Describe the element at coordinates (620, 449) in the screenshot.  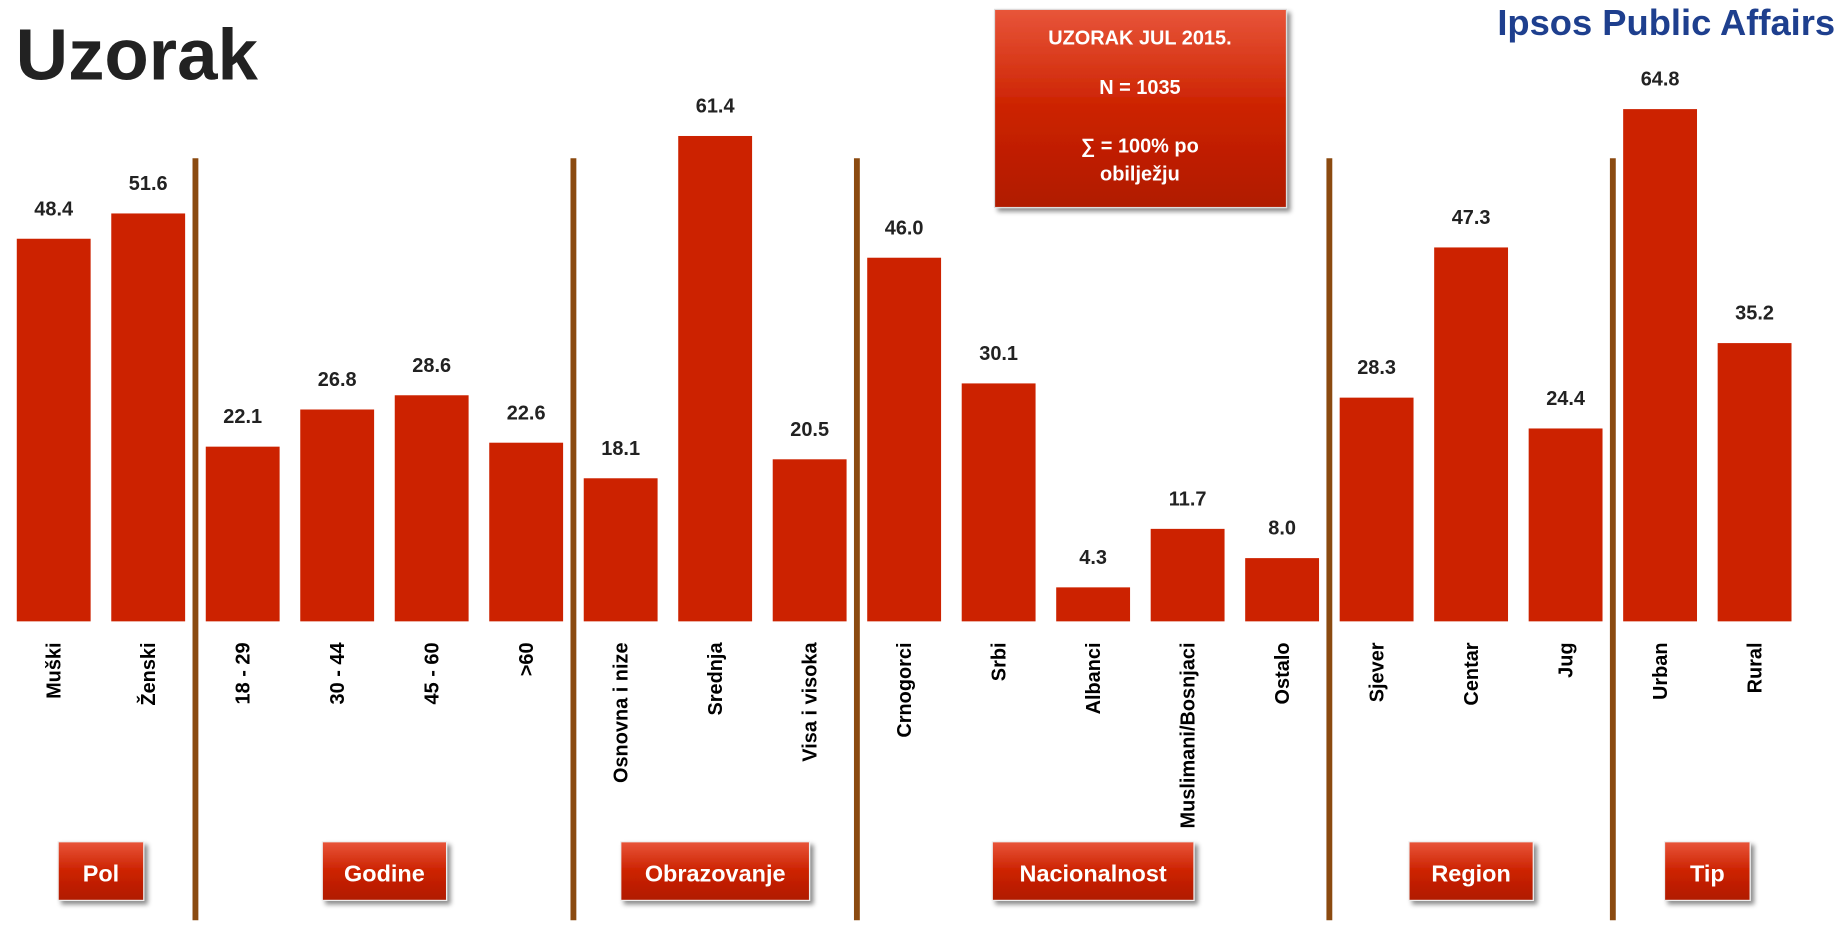
I see `value-label: 18.1` at that location.